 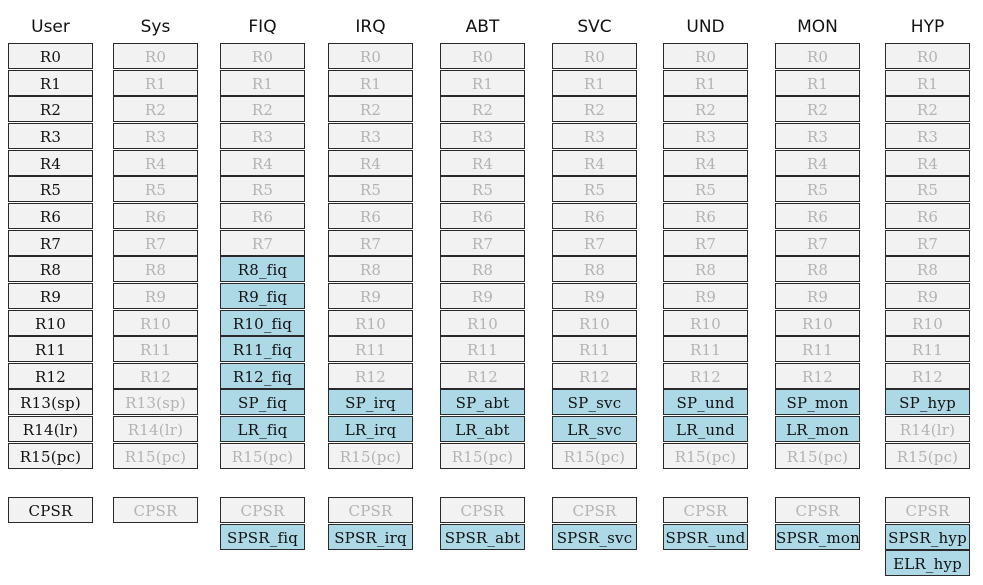 I want to click on register-cell-irq-r5: R5, so click(x=370, y=189).